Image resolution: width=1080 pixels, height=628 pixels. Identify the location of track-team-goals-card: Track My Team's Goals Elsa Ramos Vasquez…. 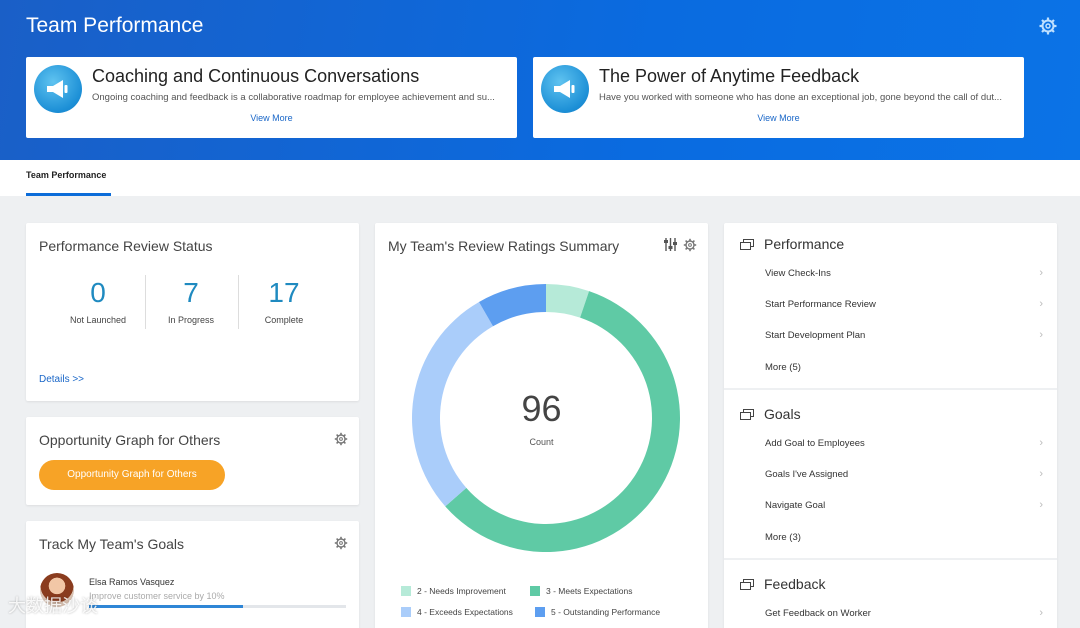
(192, 574).